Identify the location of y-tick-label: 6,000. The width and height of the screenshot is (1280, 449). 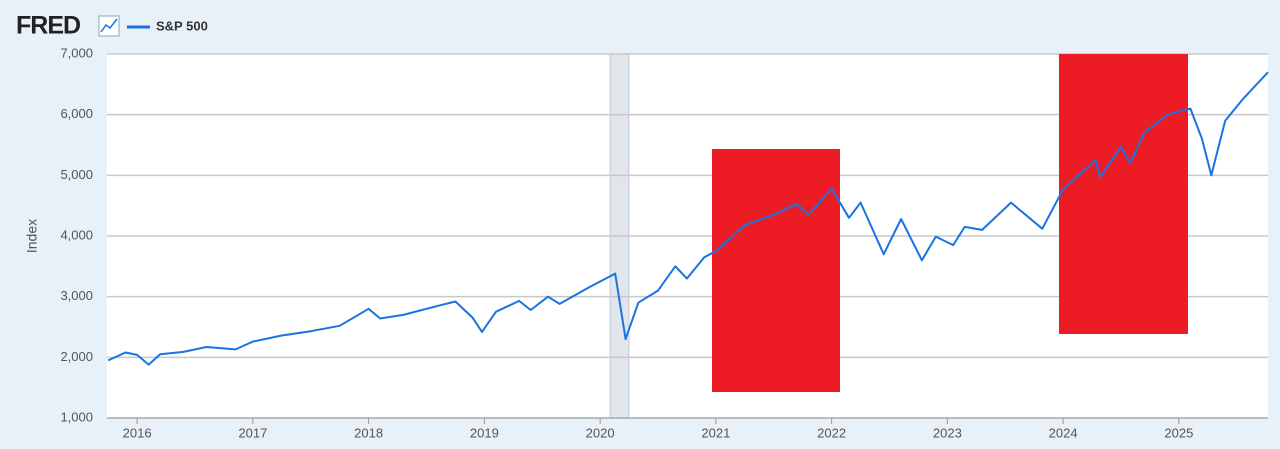
(76, 113).